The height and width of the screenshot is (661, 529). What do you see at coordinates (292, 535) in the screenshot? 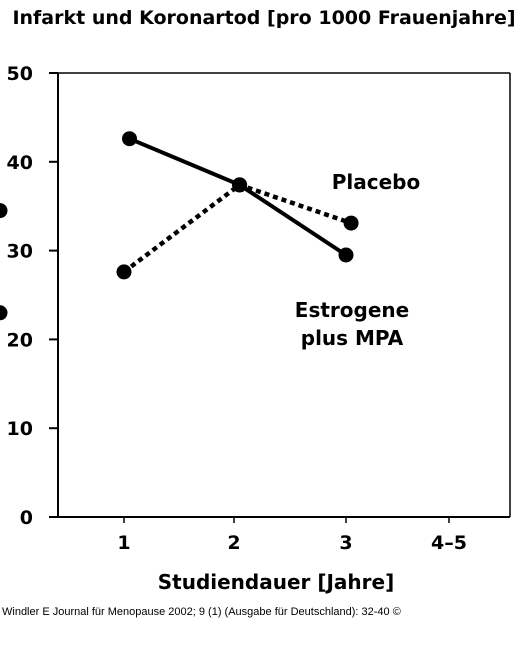
I see `x-axis-ticks: 1 2 3 4–5` at bounding box center [292, 535].